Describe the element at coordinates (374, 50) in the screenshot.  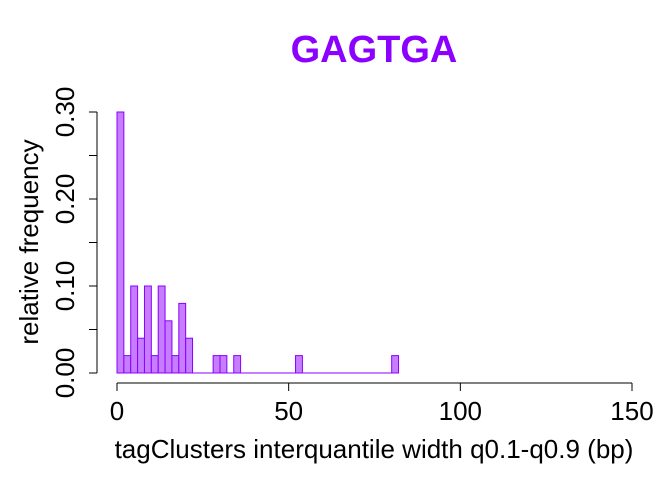
I see `chart-title: GAGTGA` at that location.